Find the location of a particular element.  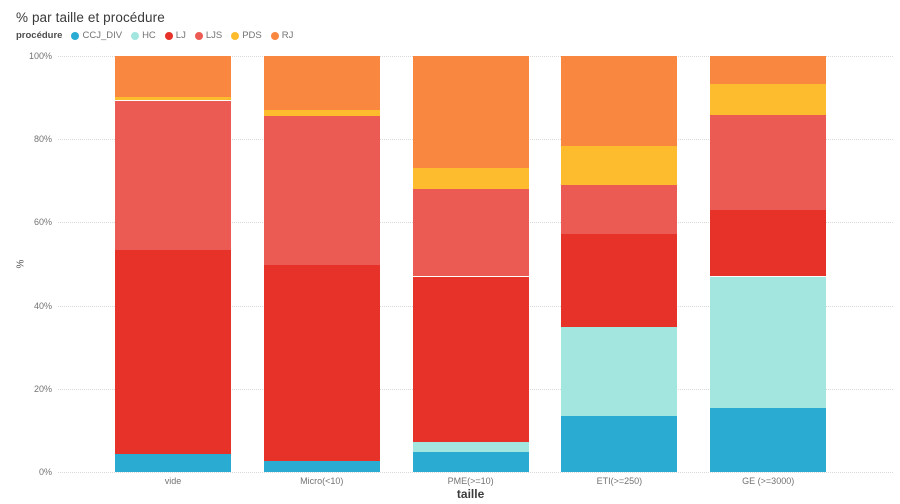

legend-item-label: PDS is located at coordinates (252, 35).